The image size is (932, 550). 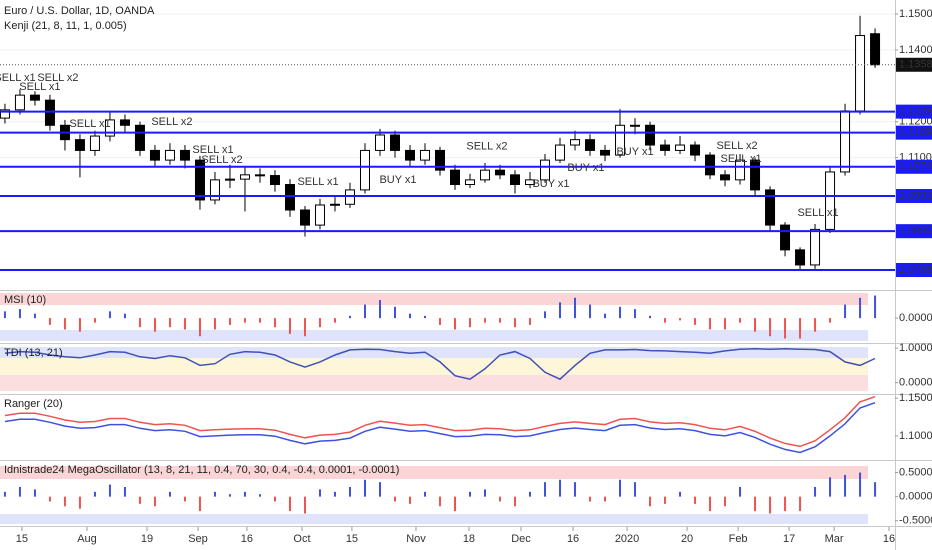 What do you see at coordinates (469, 539) in the screenshot?
I see `x-tick-label: 18` at bounding box center [469, 539].